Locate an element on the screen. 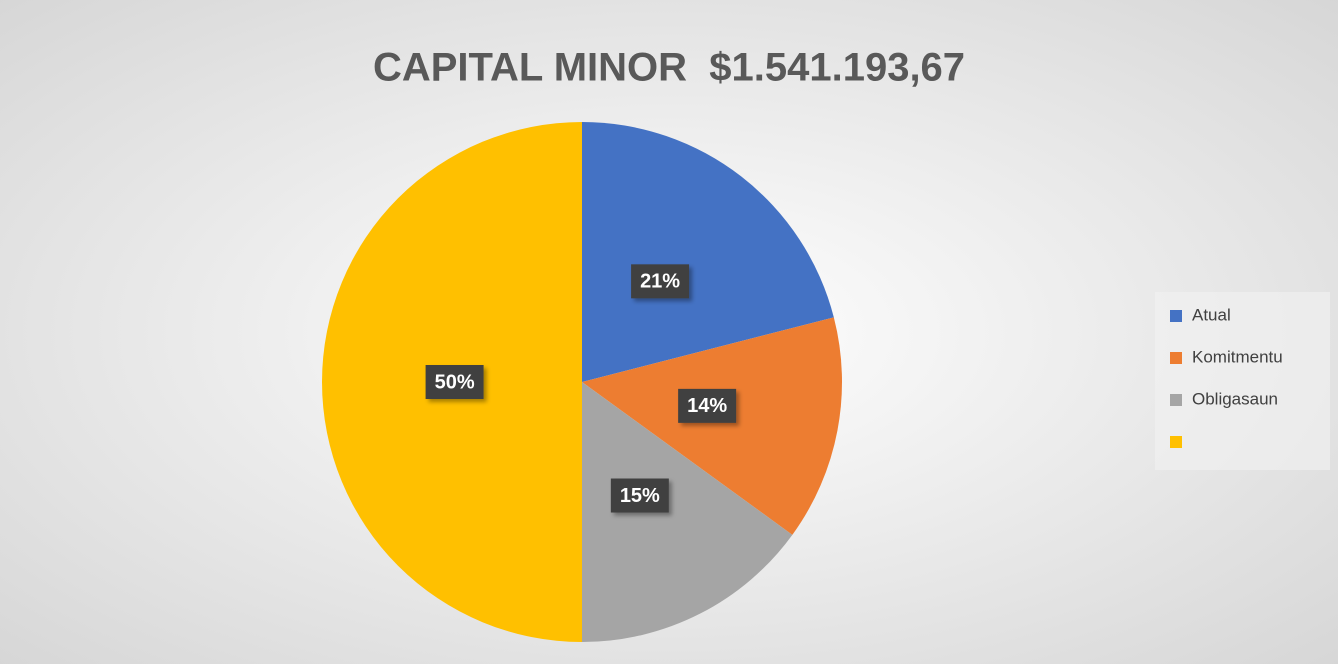 The height and width of the screenshot is (669, 1338). data-label: 21% is located at coordinates (660, 282).